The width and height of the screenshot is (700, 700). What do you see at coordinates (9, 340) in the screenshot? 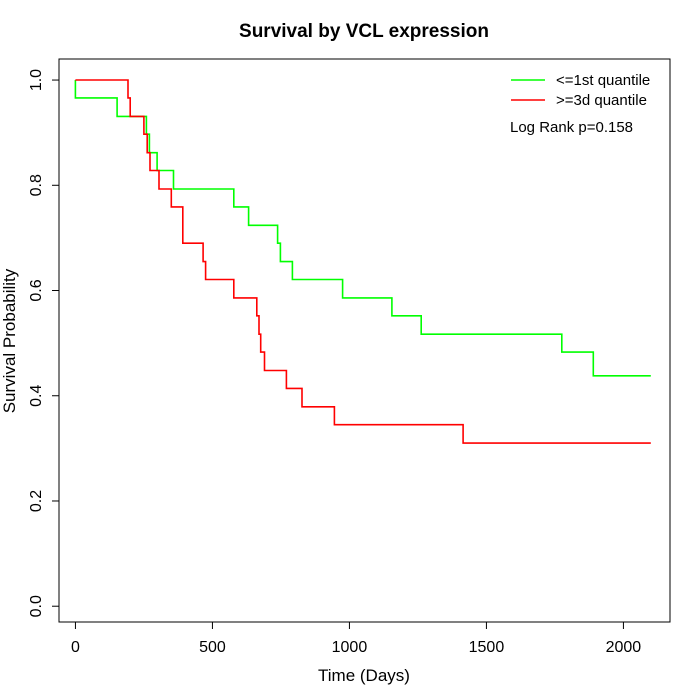
I see `y-axis-label: Survival Probability` at bounding box center [9, 340].